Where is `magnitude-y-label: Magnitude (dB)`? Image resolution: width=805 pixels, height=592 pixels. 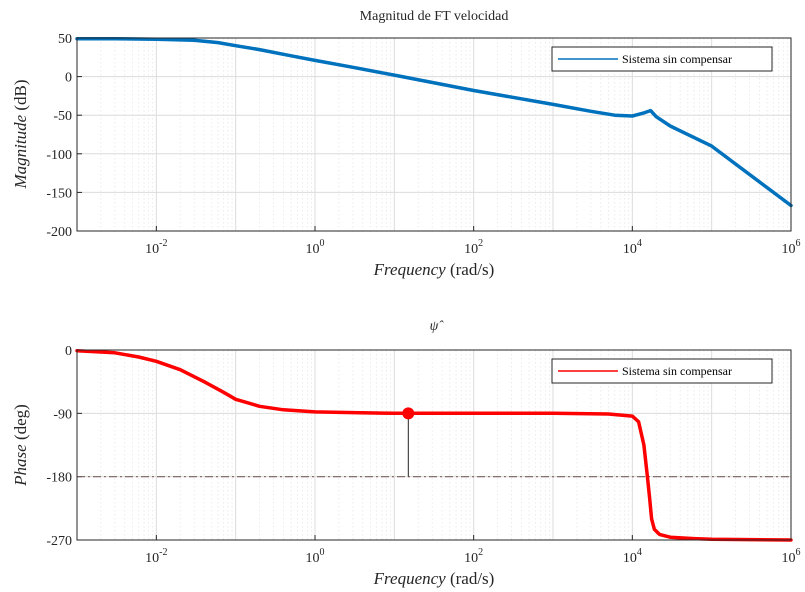 magnitude-y-label: Magnitude (dB) is located at coordinates (20, 134).